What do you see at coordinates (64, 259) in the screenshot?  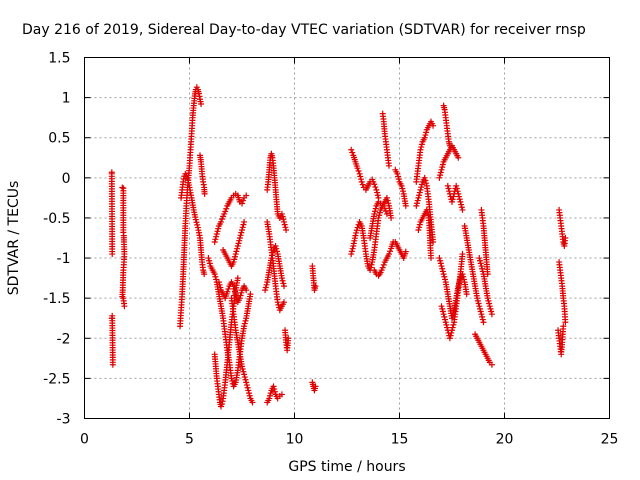 I see `y-tick-label: -1` at bounding box center [64, 259].